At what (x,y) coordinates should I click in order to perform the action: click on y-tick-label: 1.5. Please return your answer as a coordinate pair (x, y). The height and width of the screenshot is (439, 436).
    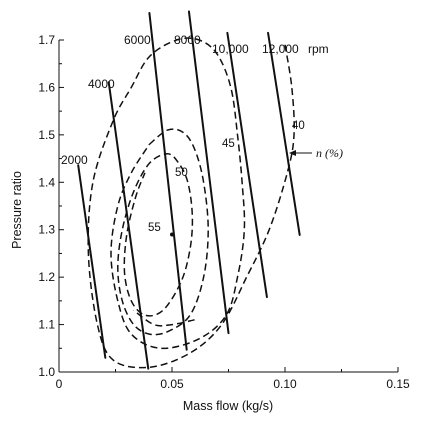
    Looking at the image, I should click on (46, 135).